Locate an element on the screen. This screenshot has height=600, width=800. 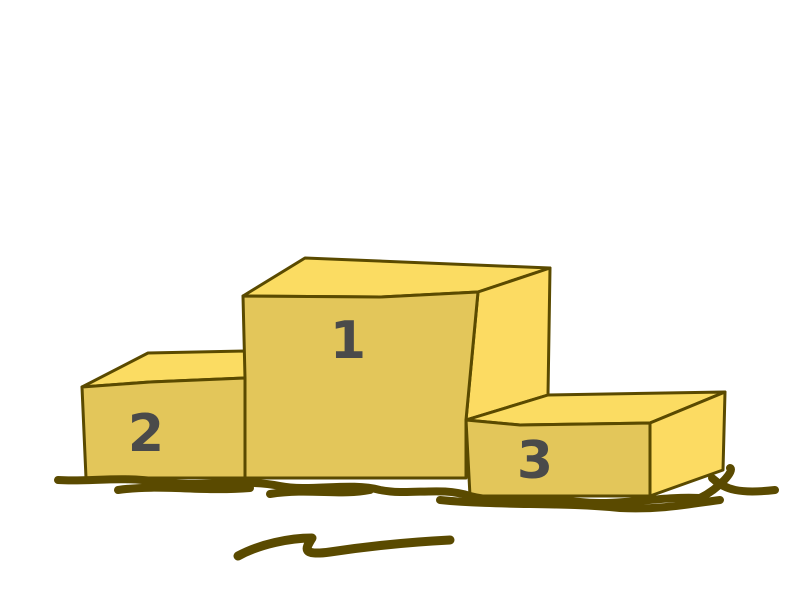
podium-block-first is located at coordinates (396, 368).